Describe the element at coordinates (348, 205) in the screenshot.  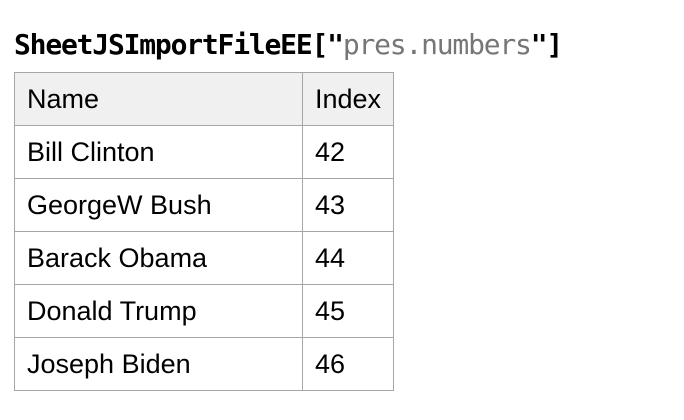
I see `index-cell: 43` at that location.